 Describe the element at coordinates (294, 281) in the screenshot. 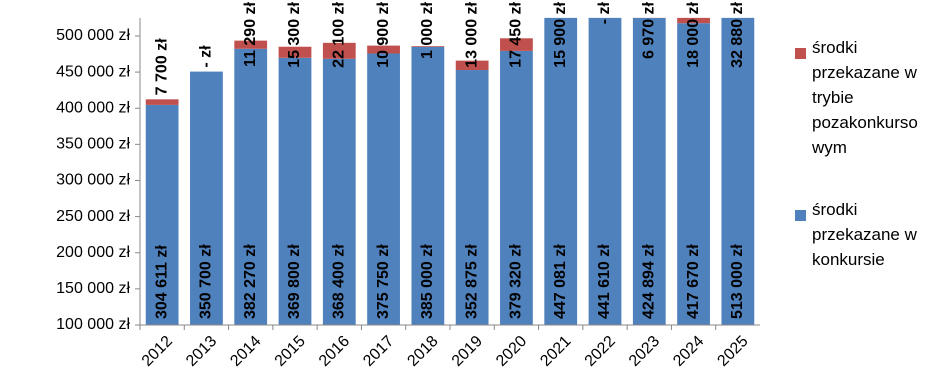

I see `value-label: 369 800 zł` at that location.